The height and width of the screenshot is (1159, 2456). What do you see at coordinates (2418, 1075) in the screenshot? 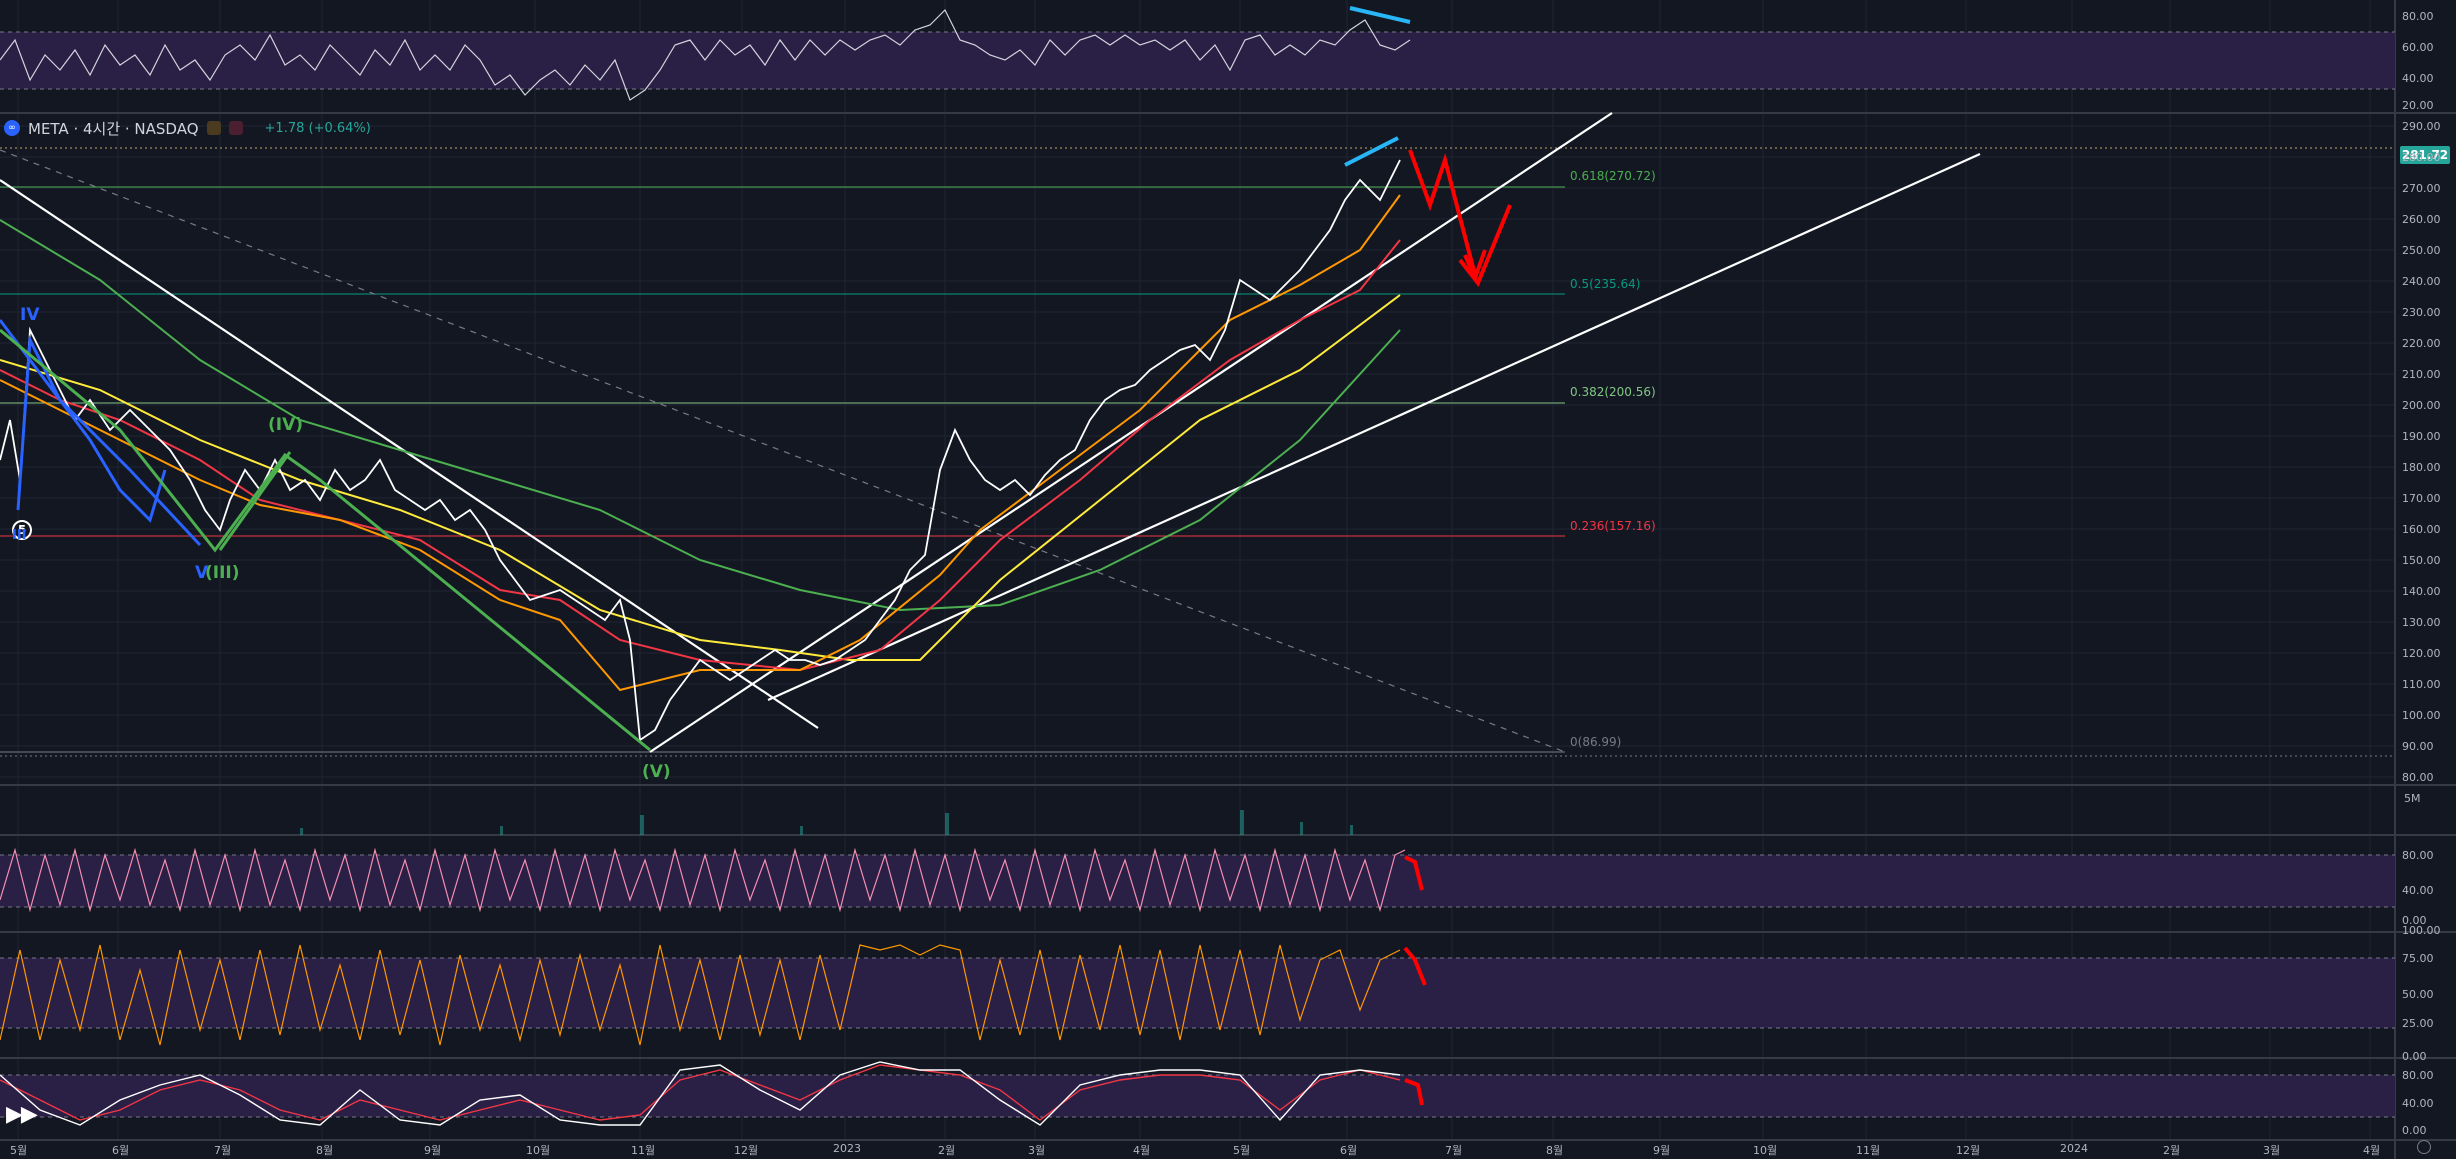
I see `osc3-tick: 80.00` at bounding box center [2418, 1075].